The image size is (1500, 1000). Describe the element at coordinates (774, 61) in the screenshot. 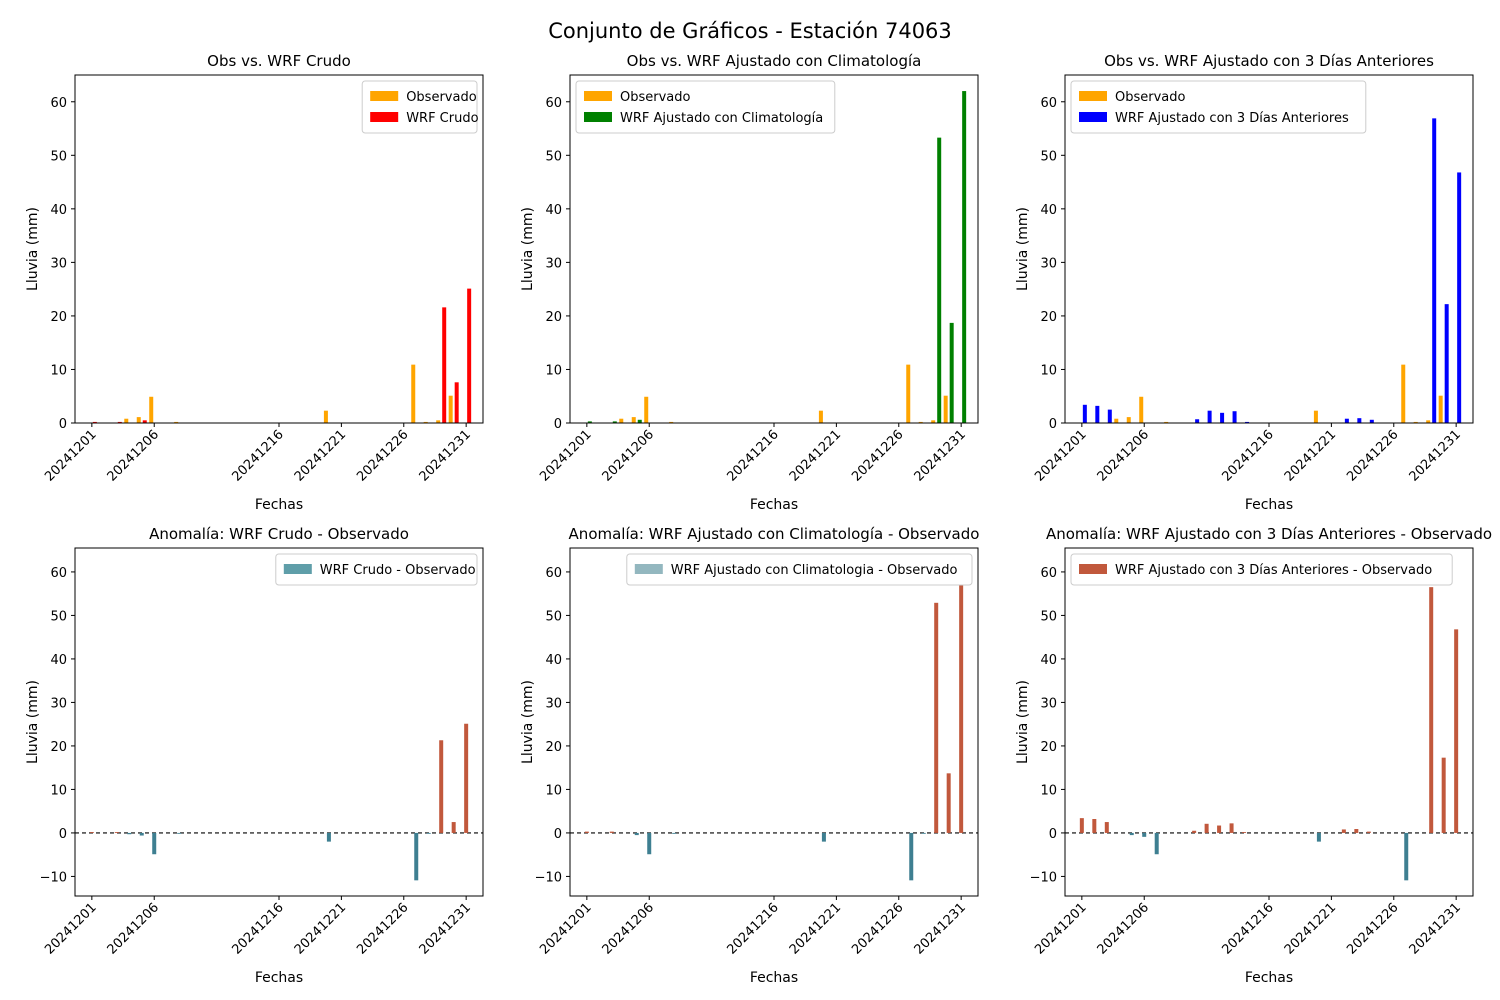

I see `chart-title: Obs vs. WRF Ajustado con Climatología` at that location.